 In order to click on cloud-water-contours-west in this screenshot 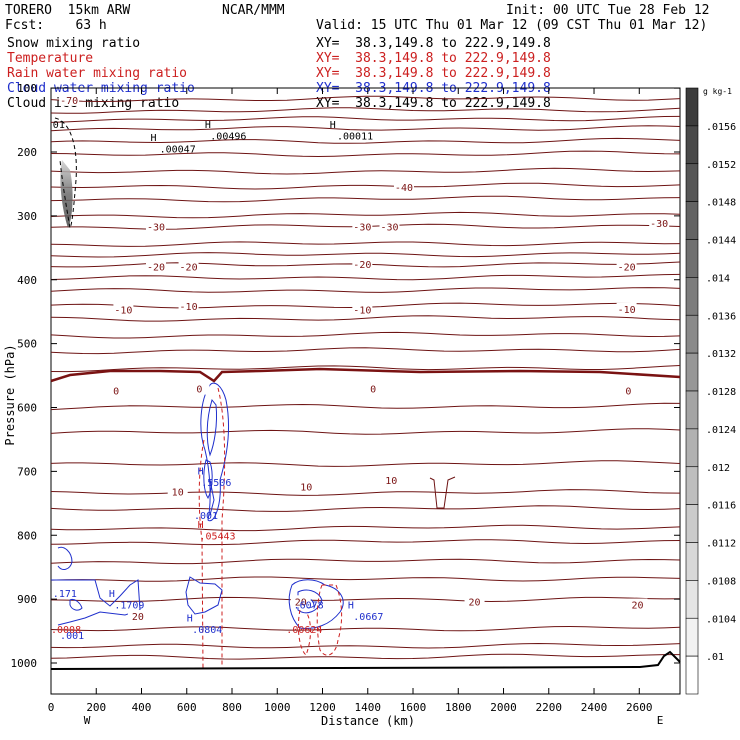, I will do `click(96, 586)`.